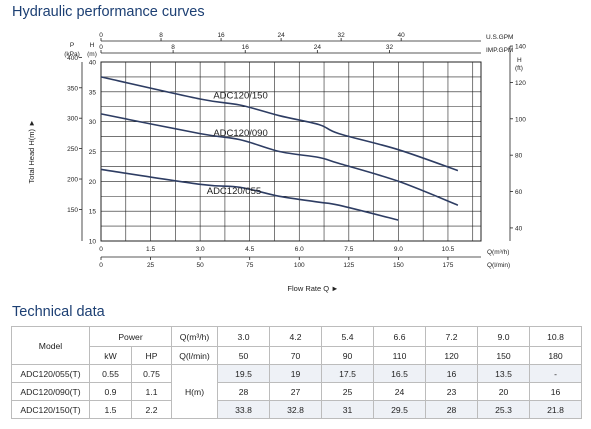 The image size is (591, 429). Describe the element at coordinates (348, 336) in the screenshot. I see `flow-m3h-cell: 5.4` at that location.